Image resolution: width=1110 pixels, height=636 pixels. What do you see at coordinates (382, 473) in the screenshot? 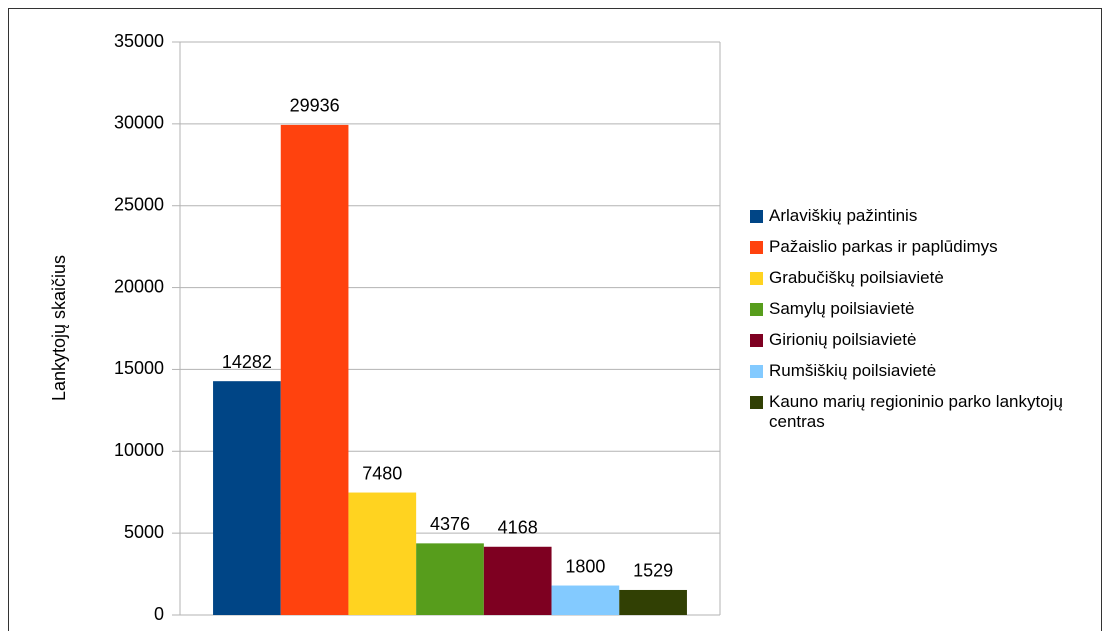
I see `data-label: 7480` at bounding box center [382, 473].